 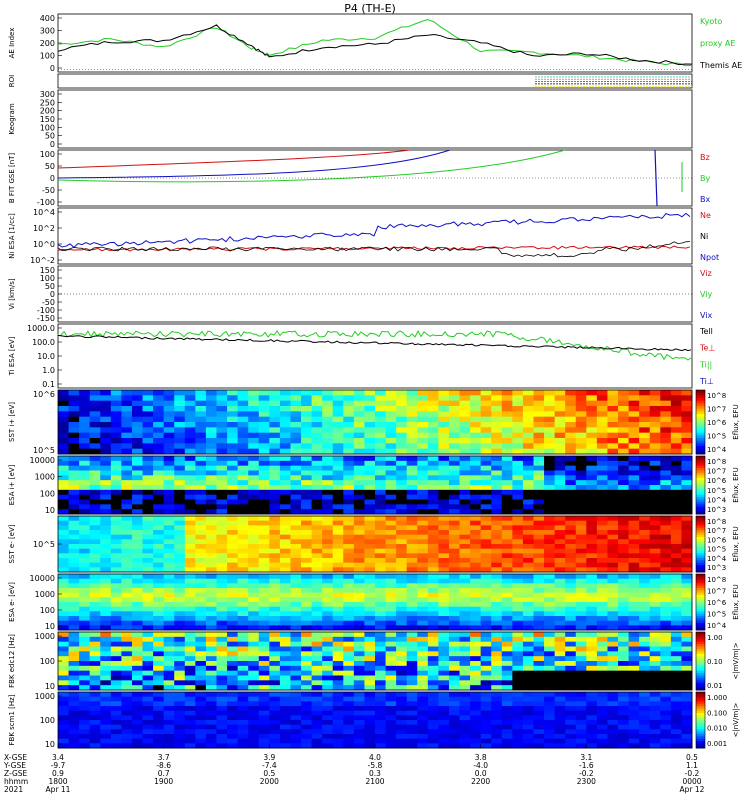 I want to click on colorbar-label: <|mV/m|>, so click(x=736, y=660).